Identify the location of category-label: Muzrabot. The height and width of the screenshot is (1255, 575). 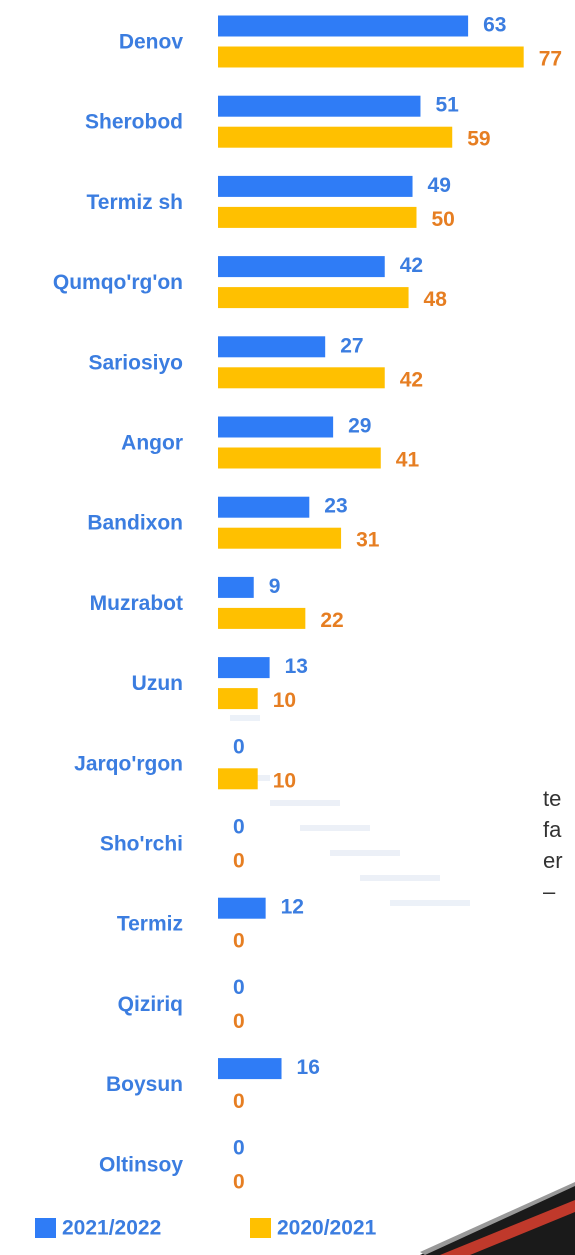
(136, 603).